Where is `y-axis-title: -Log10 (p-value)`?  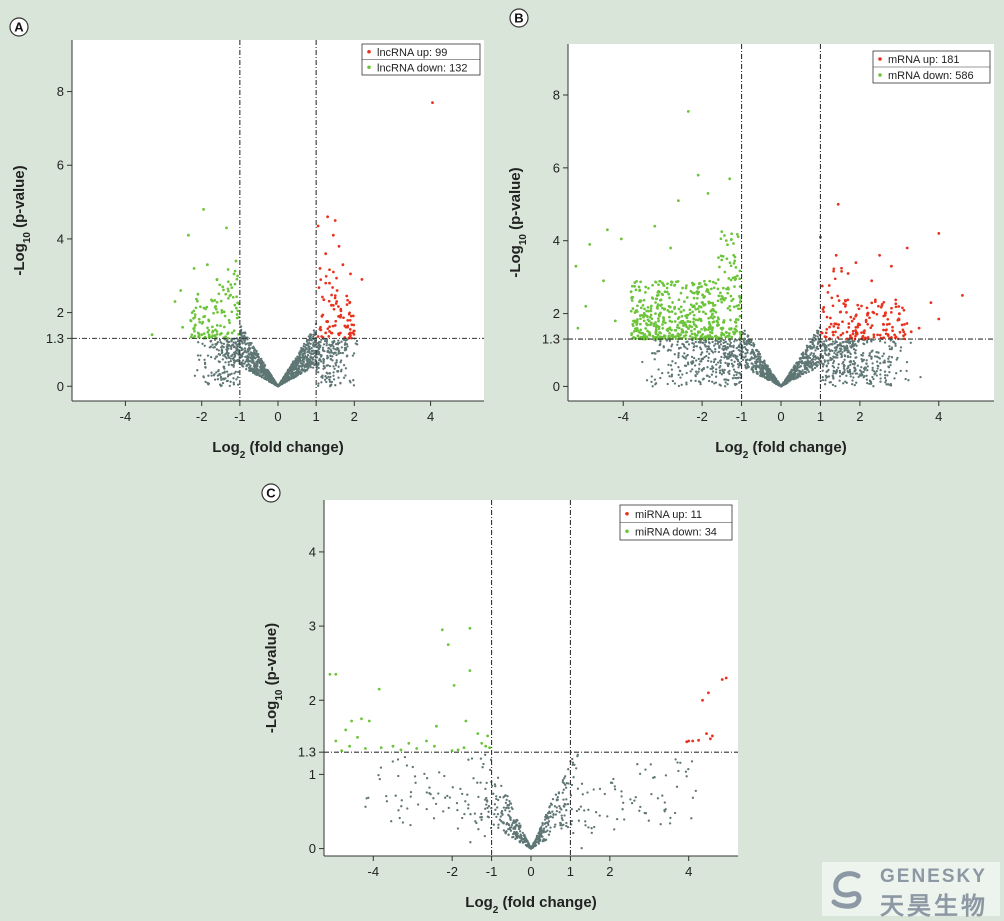 y-axis-title: -Log10 (p-value) is located at coordinates (274, 678).